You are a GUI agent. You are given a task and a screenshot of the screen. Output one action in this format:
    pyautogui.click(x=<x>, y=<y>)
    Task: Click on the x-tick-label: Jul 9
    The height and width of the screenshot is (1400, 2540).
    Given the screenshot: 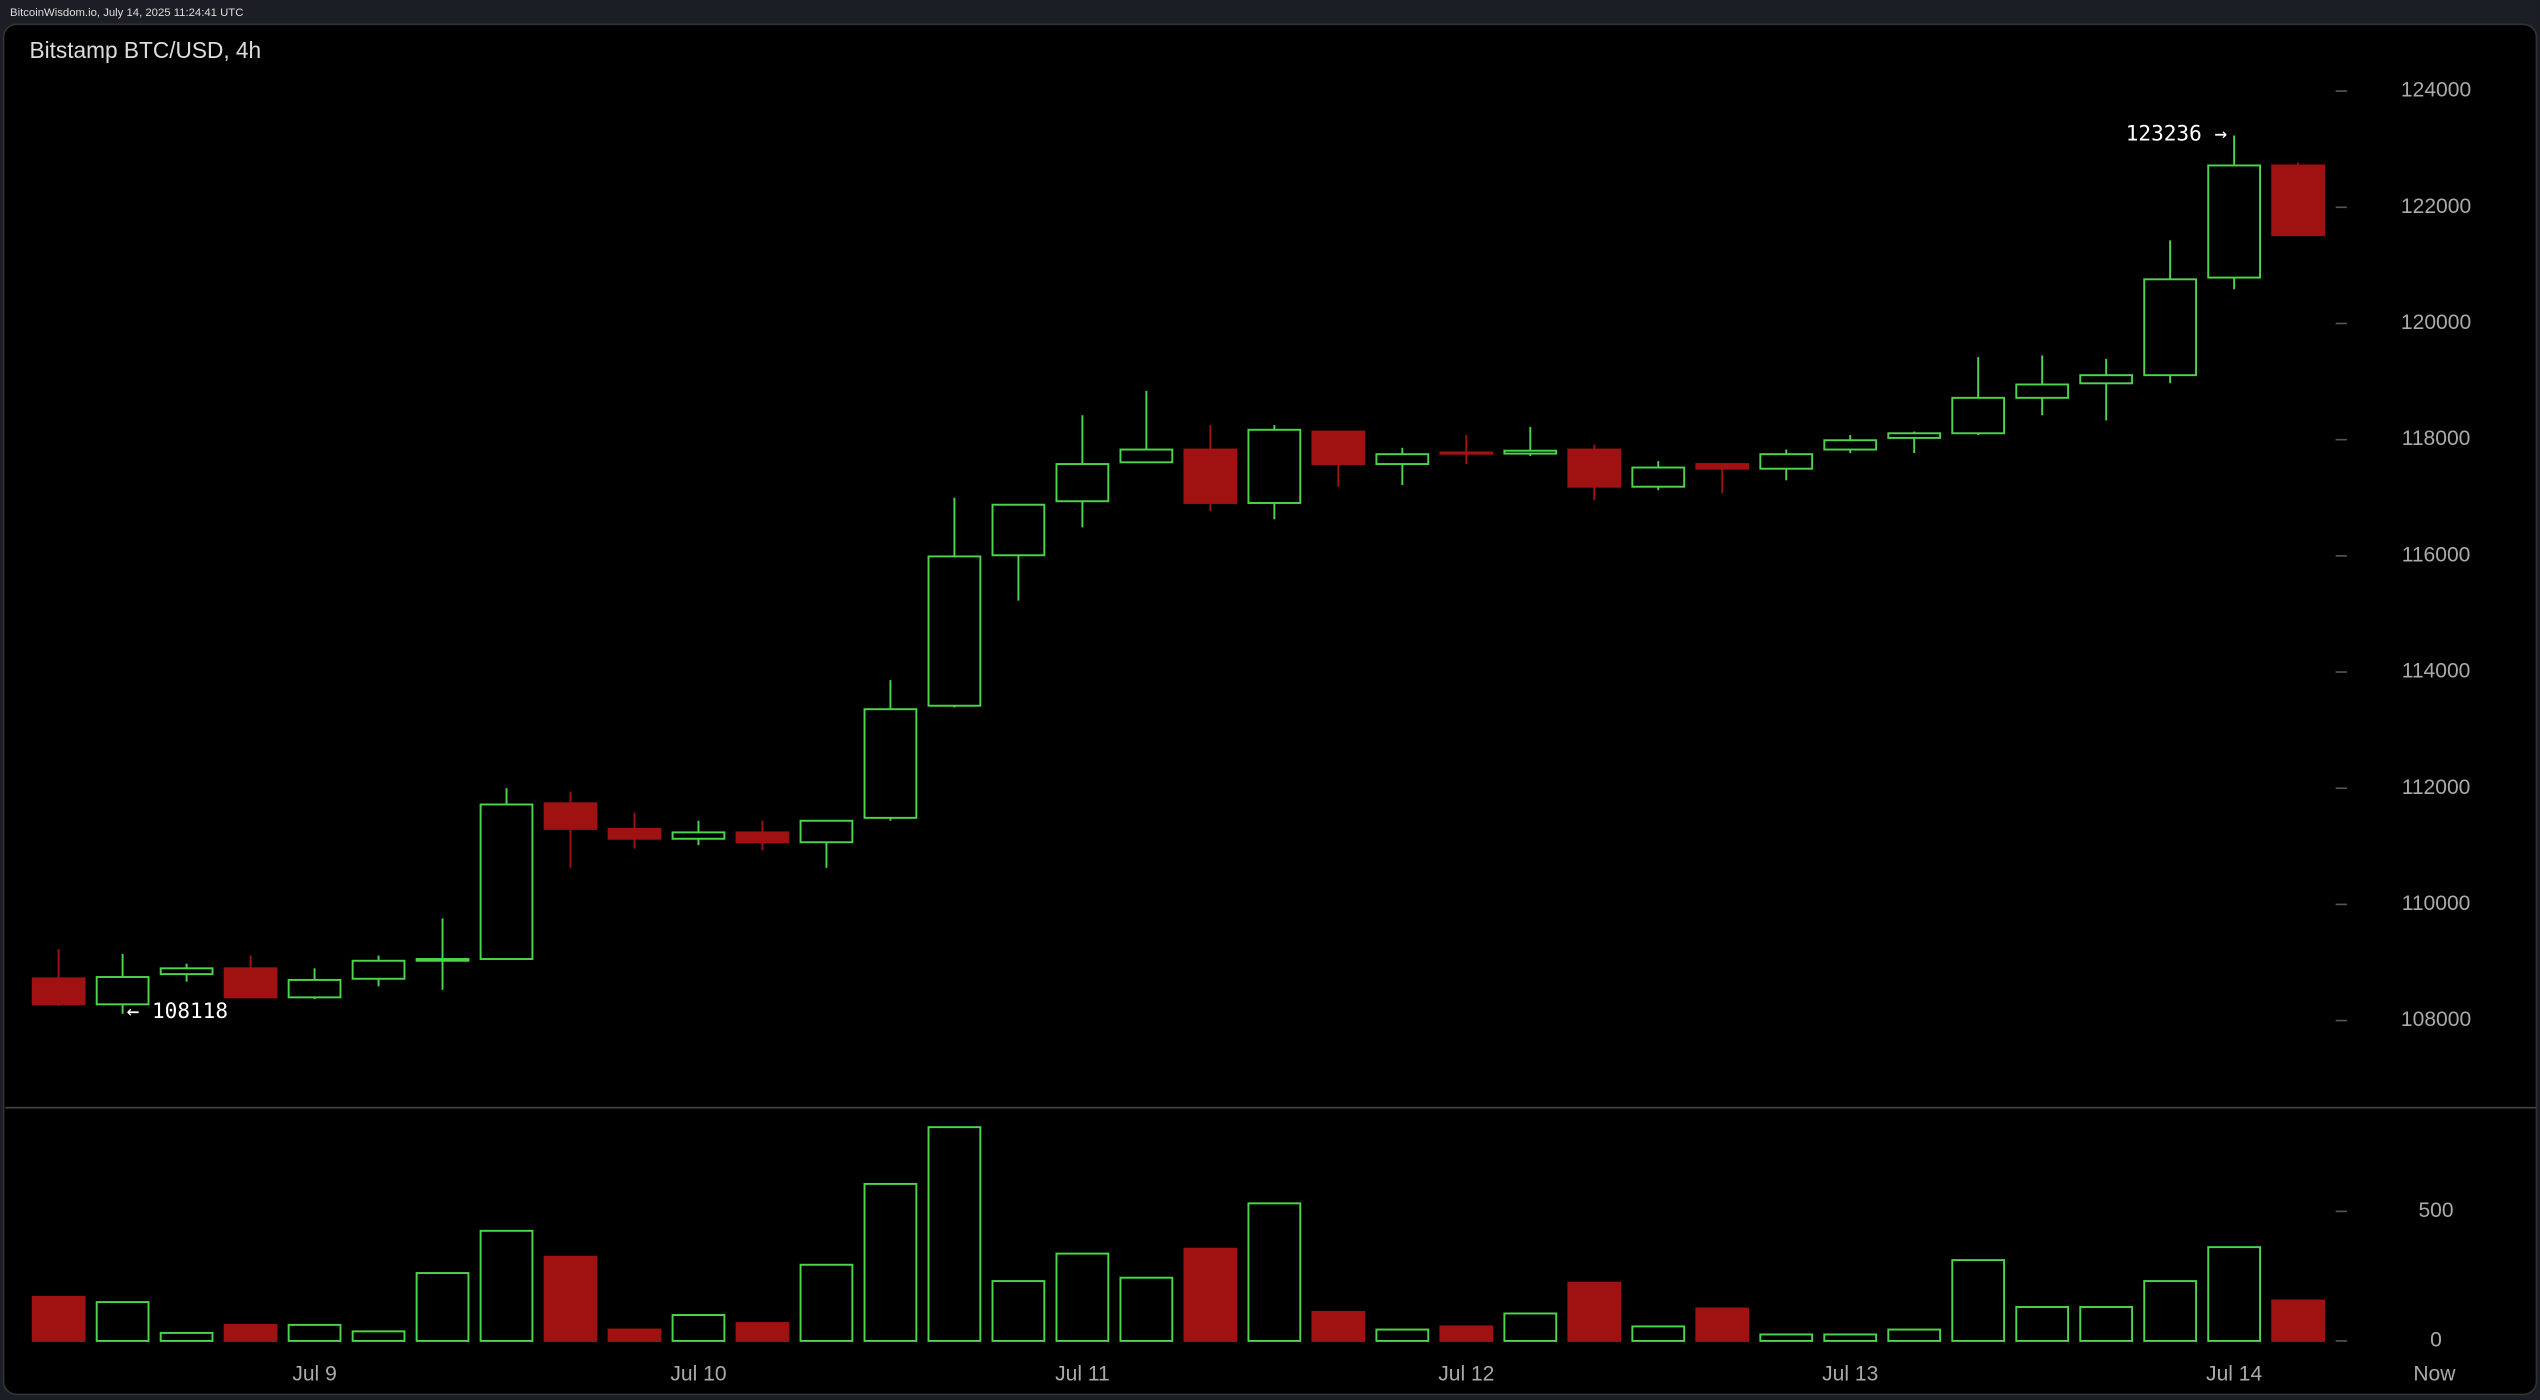 What is the action you would take?
    pyautogui.click(x=314, y=1374)
    